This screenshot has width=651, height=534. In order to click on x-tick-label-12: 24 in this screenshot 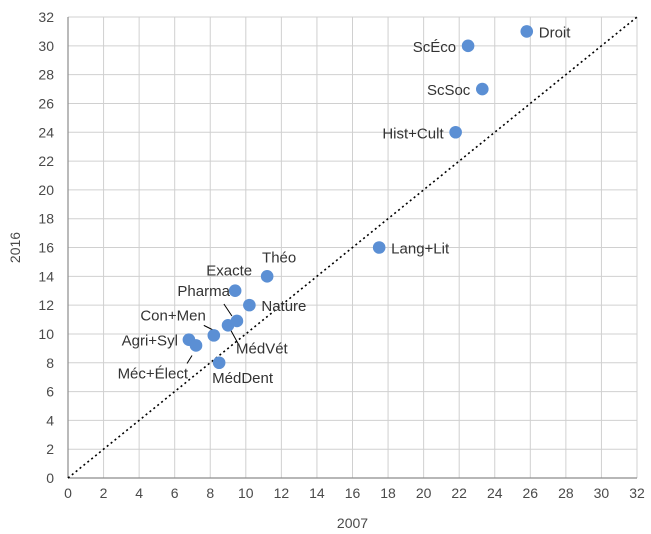, I will do `click(495, 493)`.